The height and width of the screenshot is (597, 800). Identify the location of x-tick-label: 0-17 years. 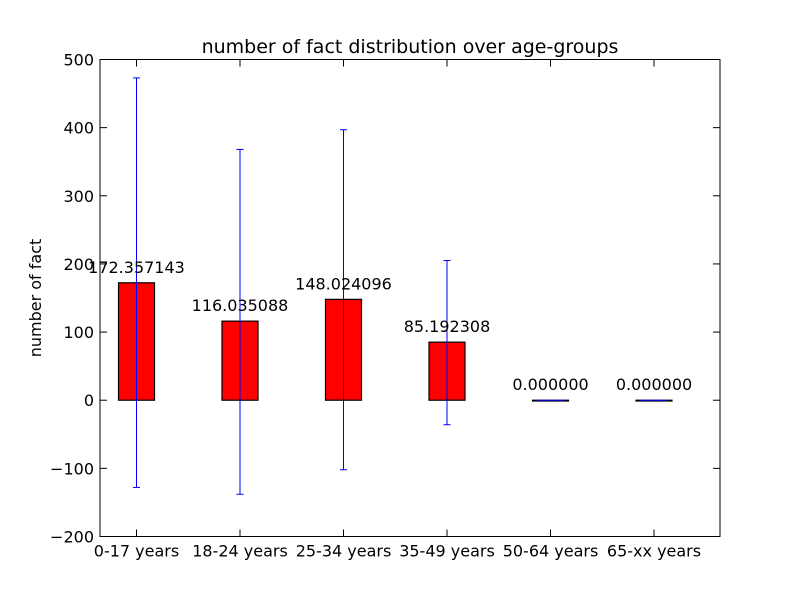
(136, 551).